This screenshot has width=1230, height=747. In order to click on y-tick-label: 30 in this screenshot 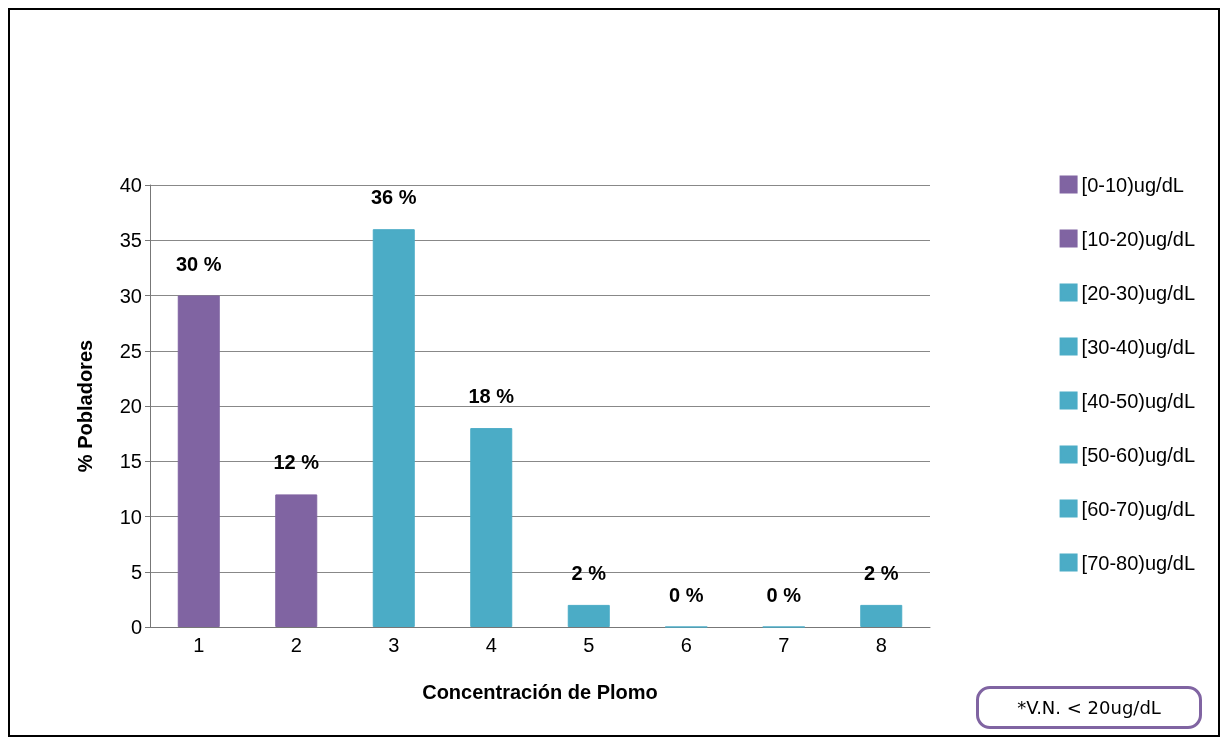, I will do `click(130, 295)`.